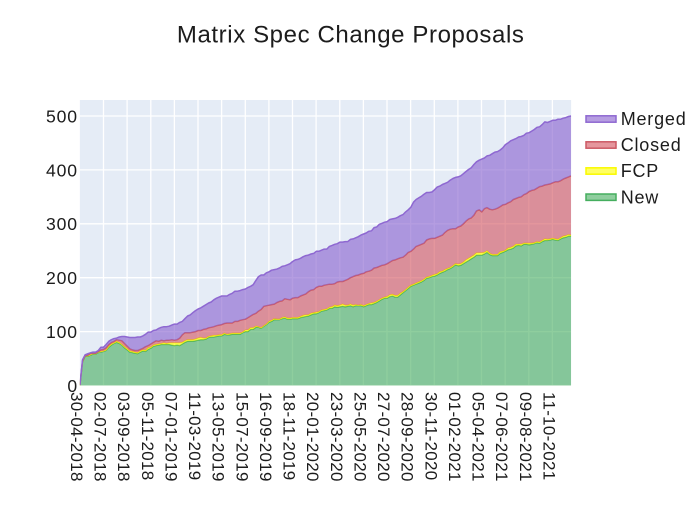 This screenshot has width=700, height=505. Describe the element at coordinates (72, 386) in the screenshot. I see `svg-text: 0` at that location.